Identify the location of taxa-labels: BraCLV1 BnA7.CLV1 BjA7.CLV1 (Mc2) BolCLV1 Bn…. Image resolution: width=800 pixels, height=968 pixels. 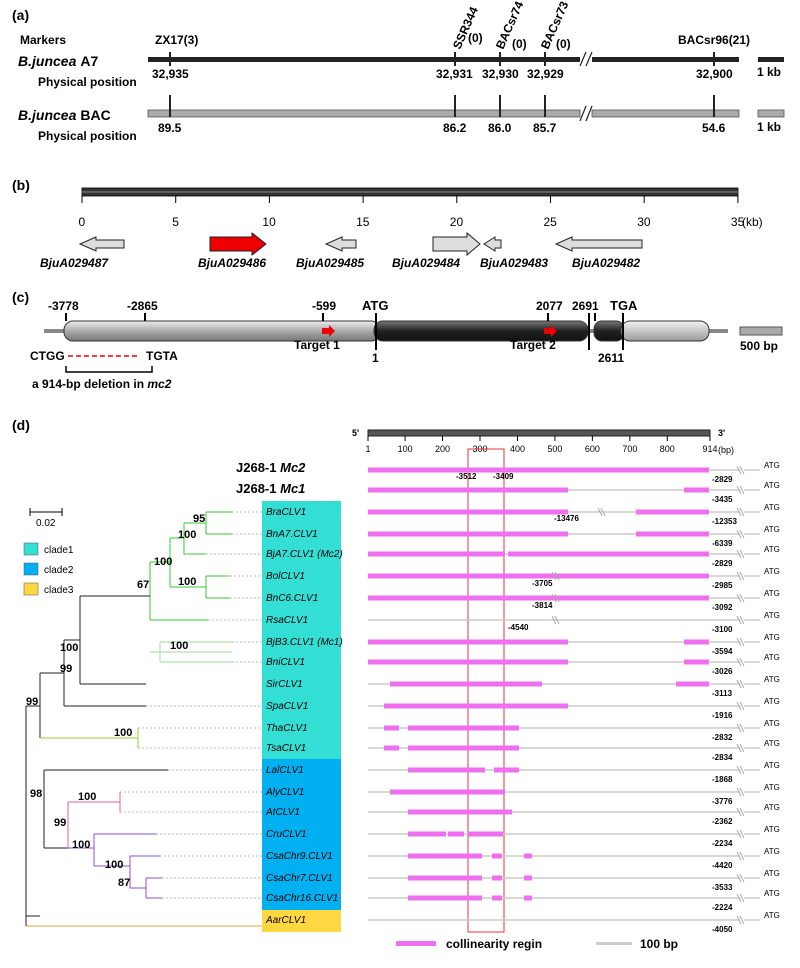
(304, 716).